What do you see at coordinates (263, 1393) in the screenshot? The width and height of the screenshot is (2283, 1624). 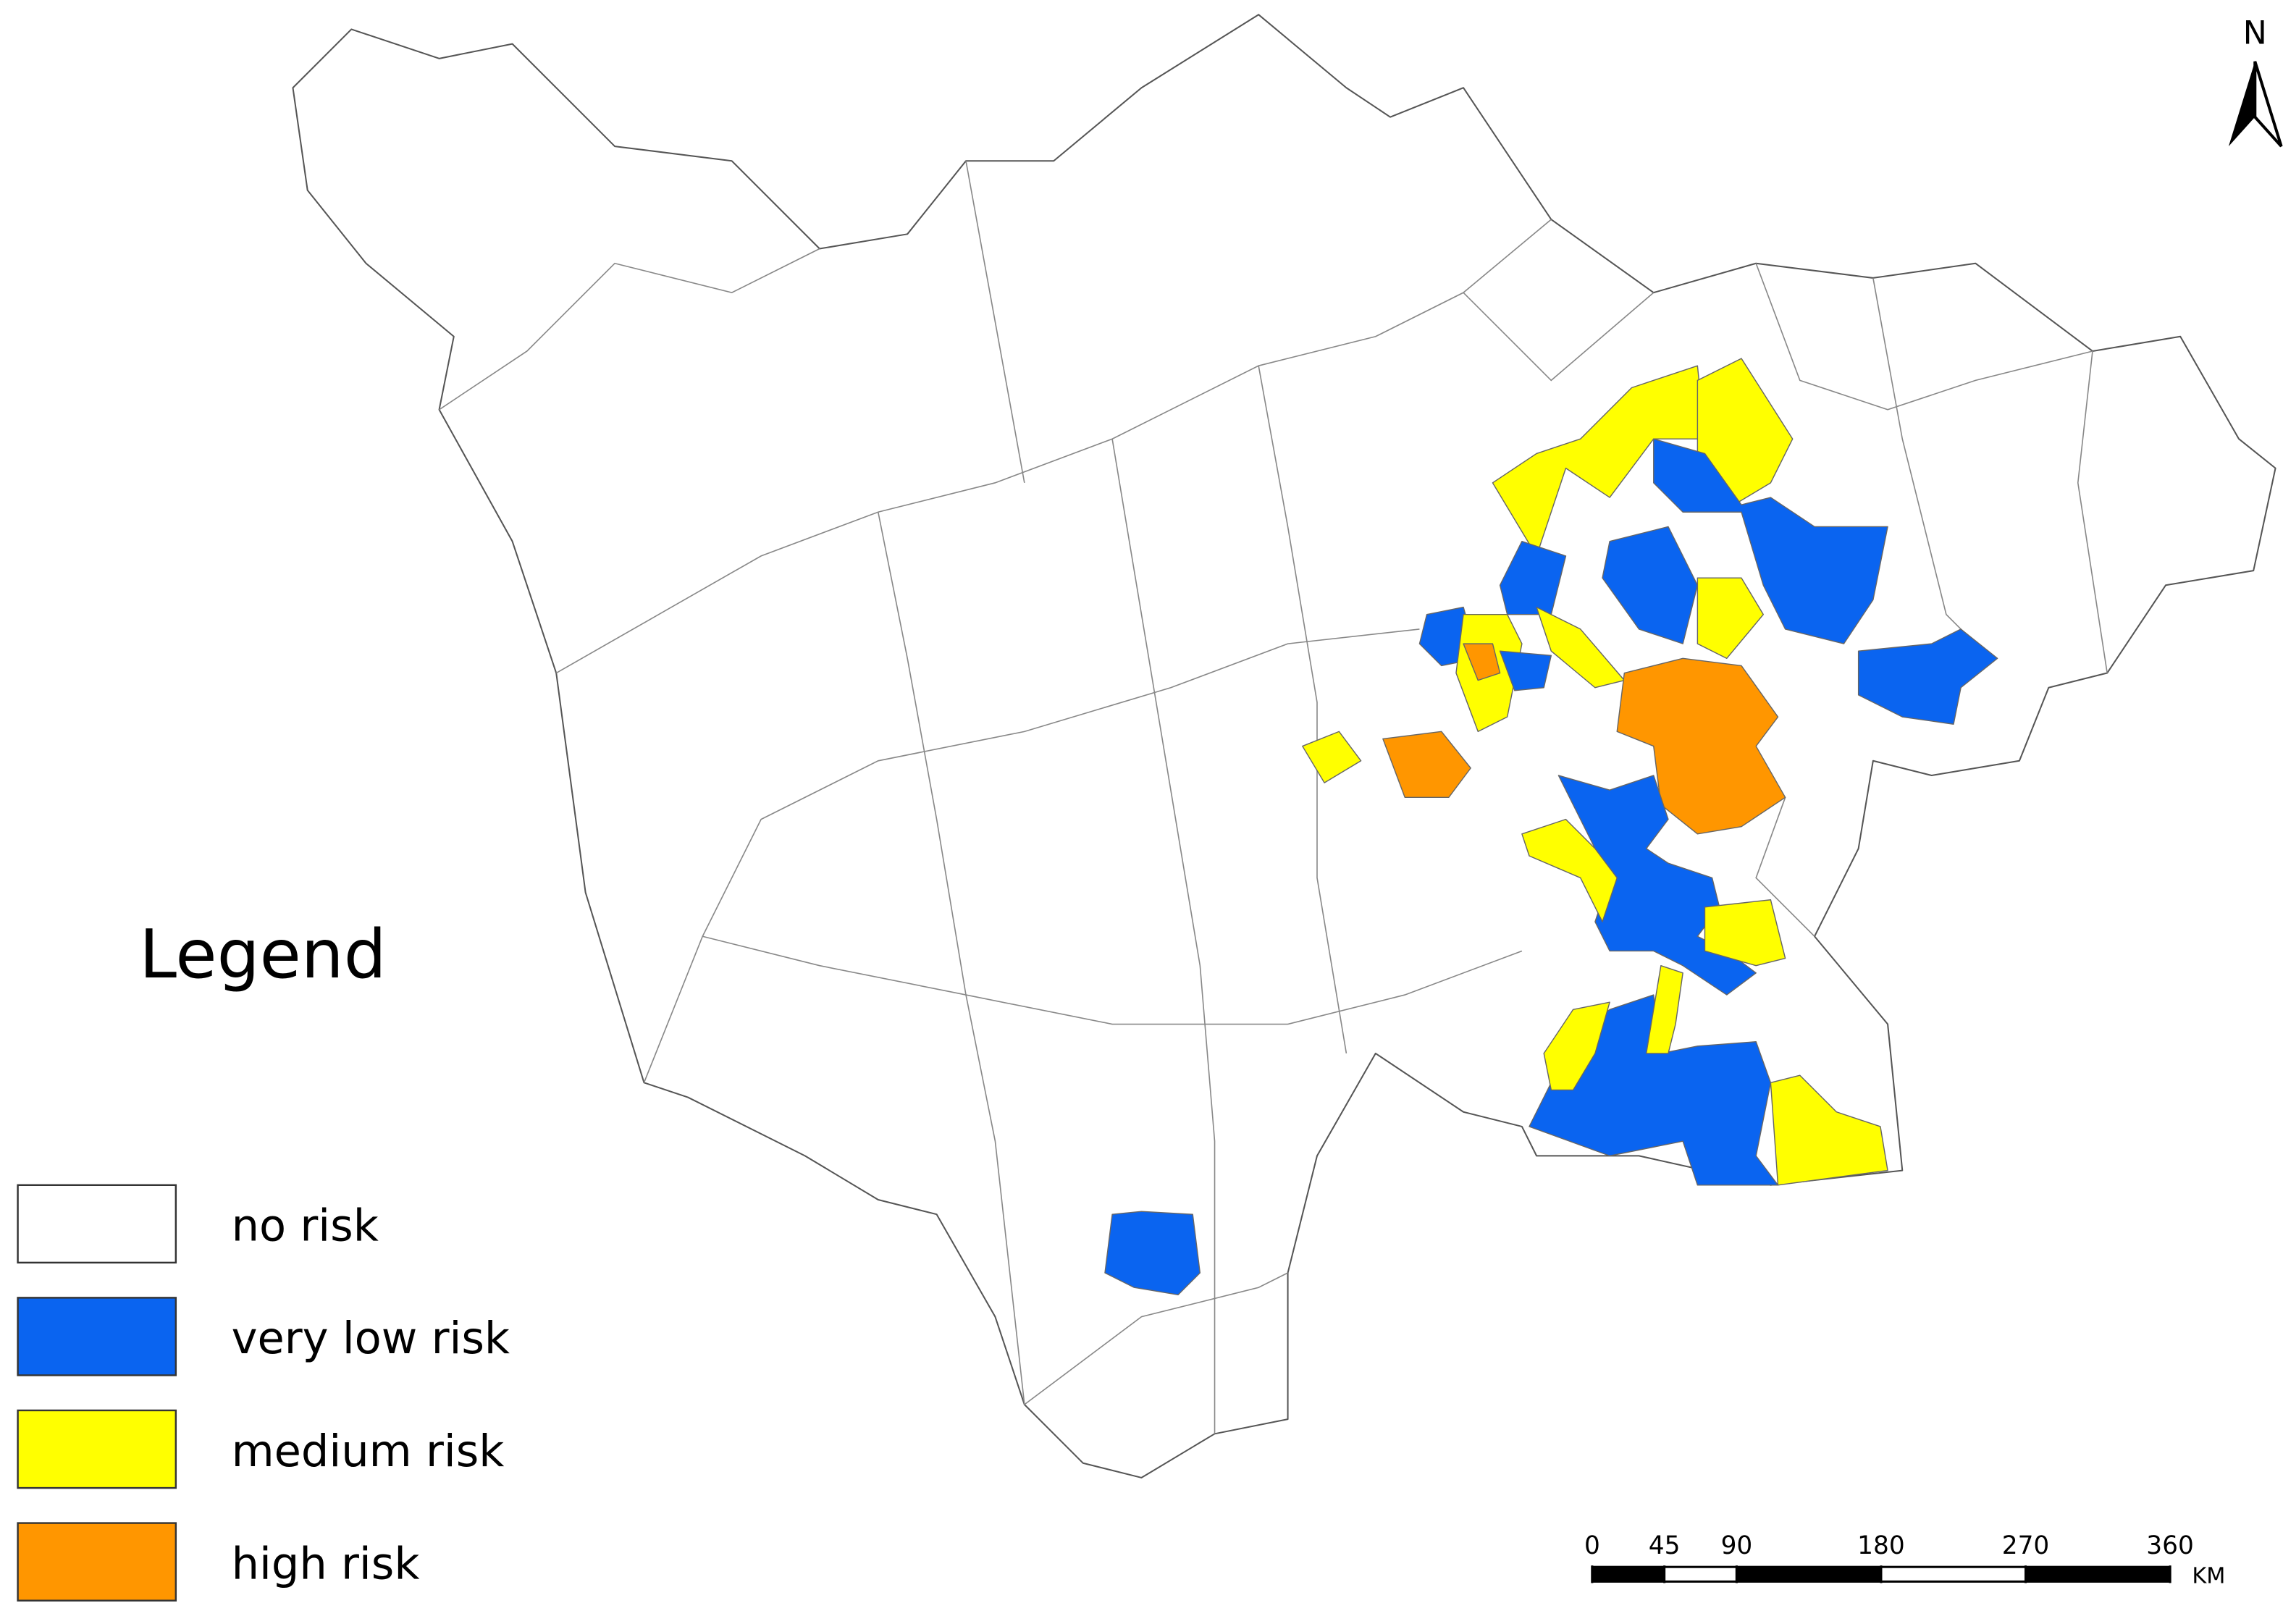 I see `legend: no risk very low risk medium risk high risk` at bounding box center [263, 1393].